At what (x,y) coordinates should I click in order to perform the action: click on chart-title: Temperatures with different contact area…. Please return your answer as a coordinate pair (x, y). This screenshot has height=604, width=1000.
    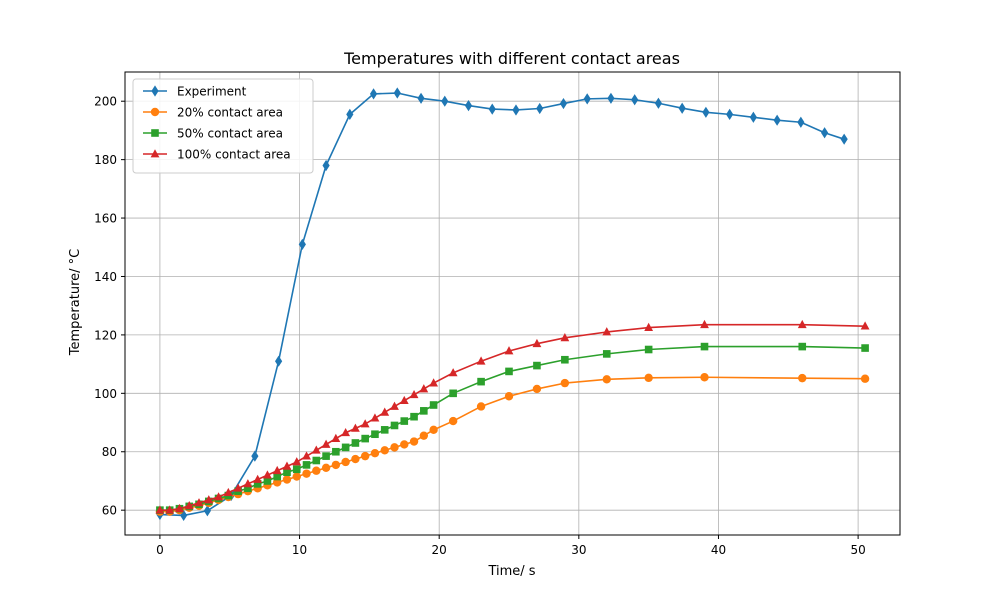
    Looking at the image, I should click on (511, 58).